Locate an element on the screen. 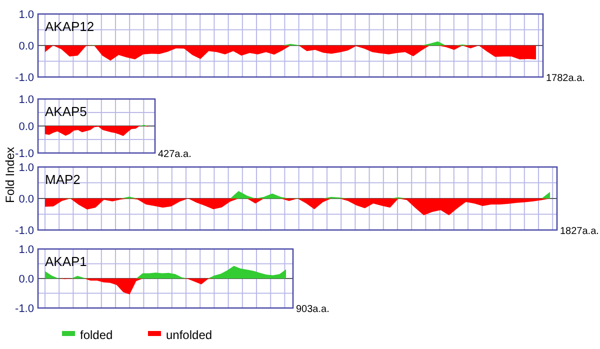 This screenshot has height=349, width=600. legend-label: unfolded is located at coordinates (189, 335).